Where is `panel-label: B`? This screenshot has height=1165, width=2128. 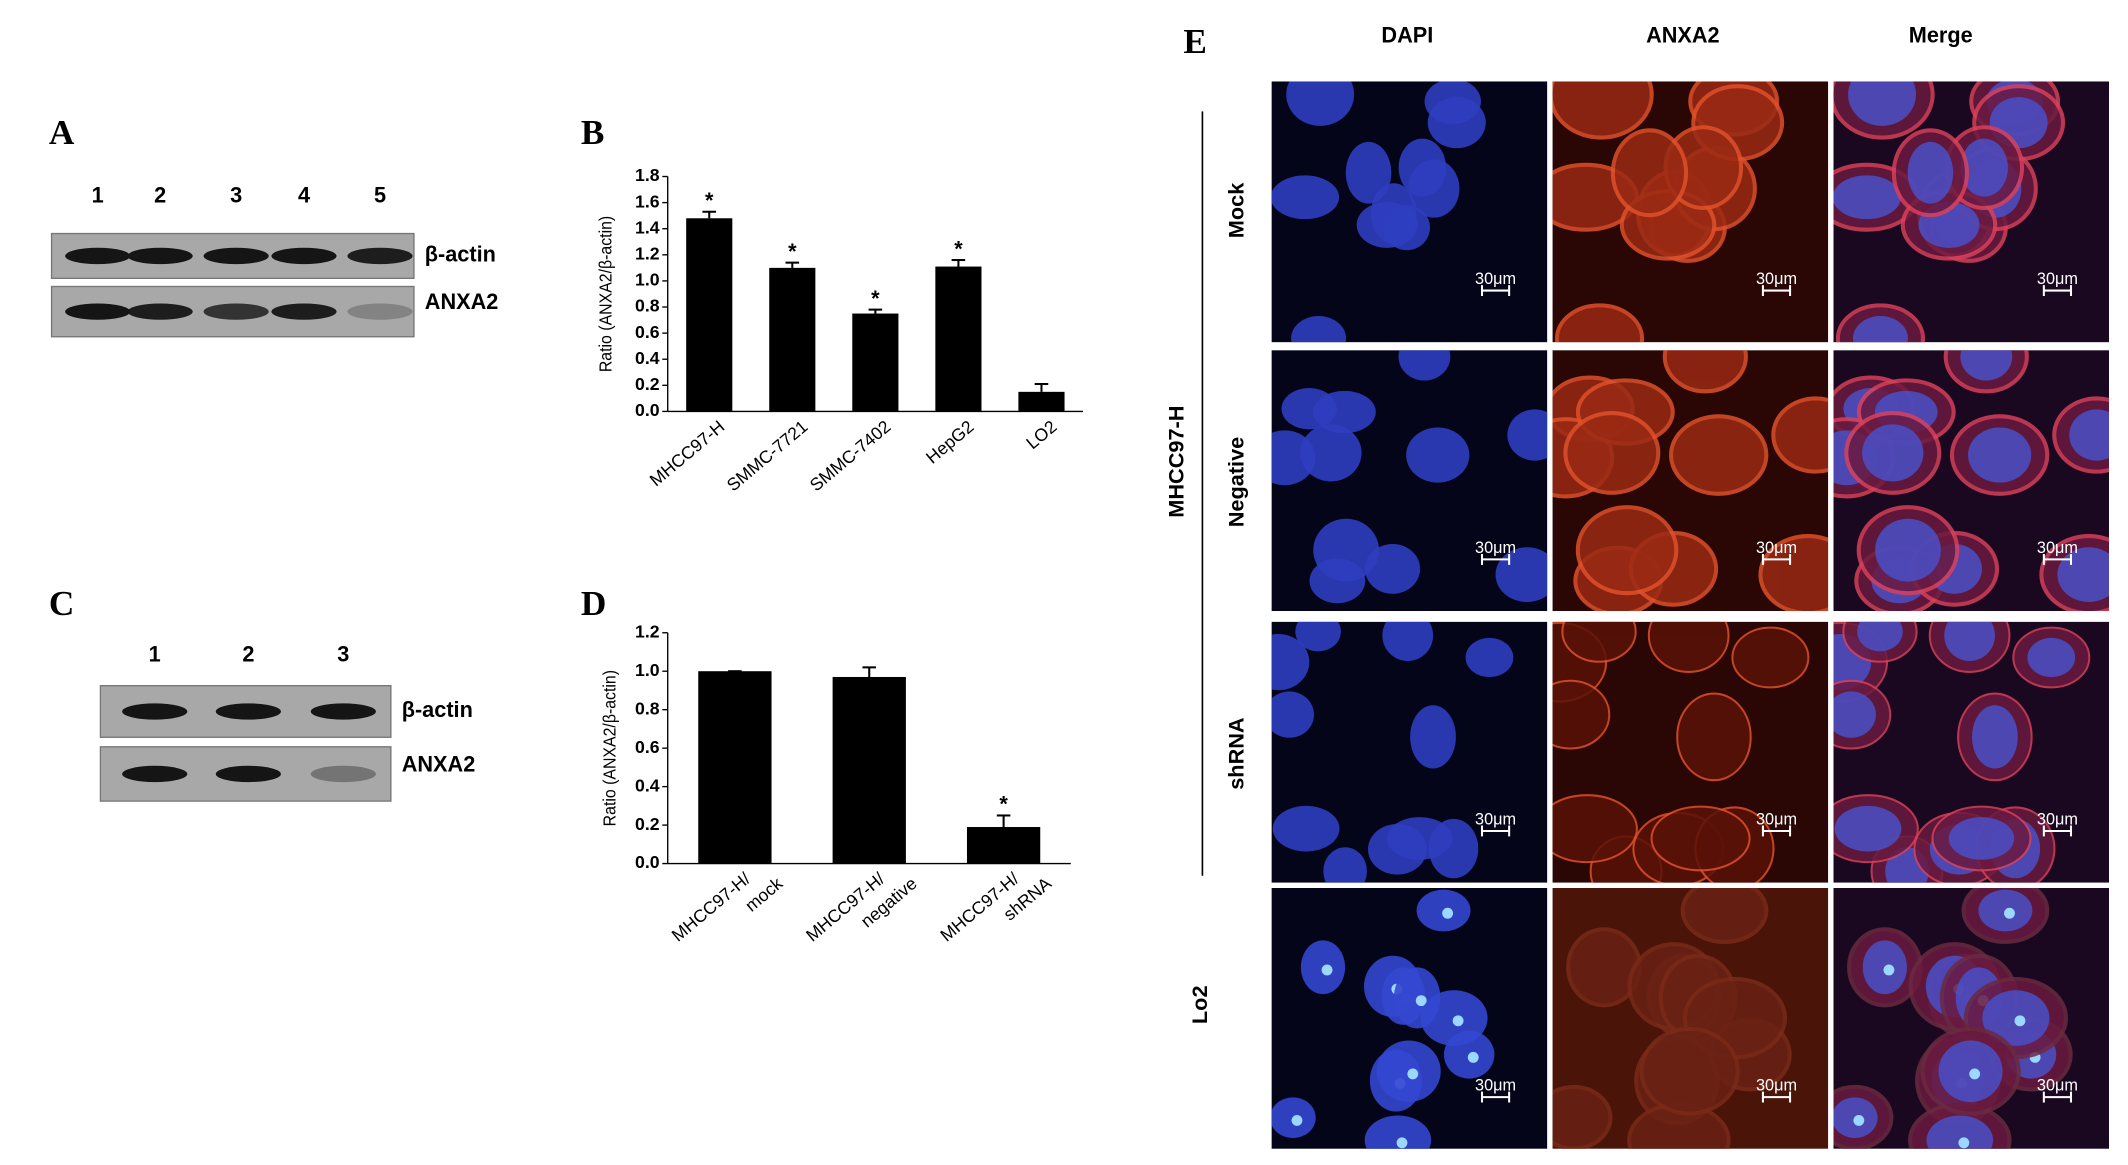
panel-label: B is located at coordinates (593, 132).